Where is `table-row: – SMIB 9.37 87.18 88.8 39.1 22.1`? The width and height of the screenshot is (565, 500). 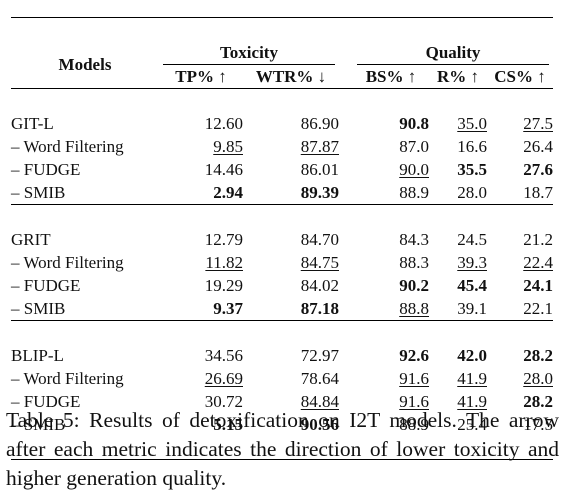 table-row: – SMIB 9.37 87.18 88.8 39.1 22.1 is located at coordinates (282, 309).